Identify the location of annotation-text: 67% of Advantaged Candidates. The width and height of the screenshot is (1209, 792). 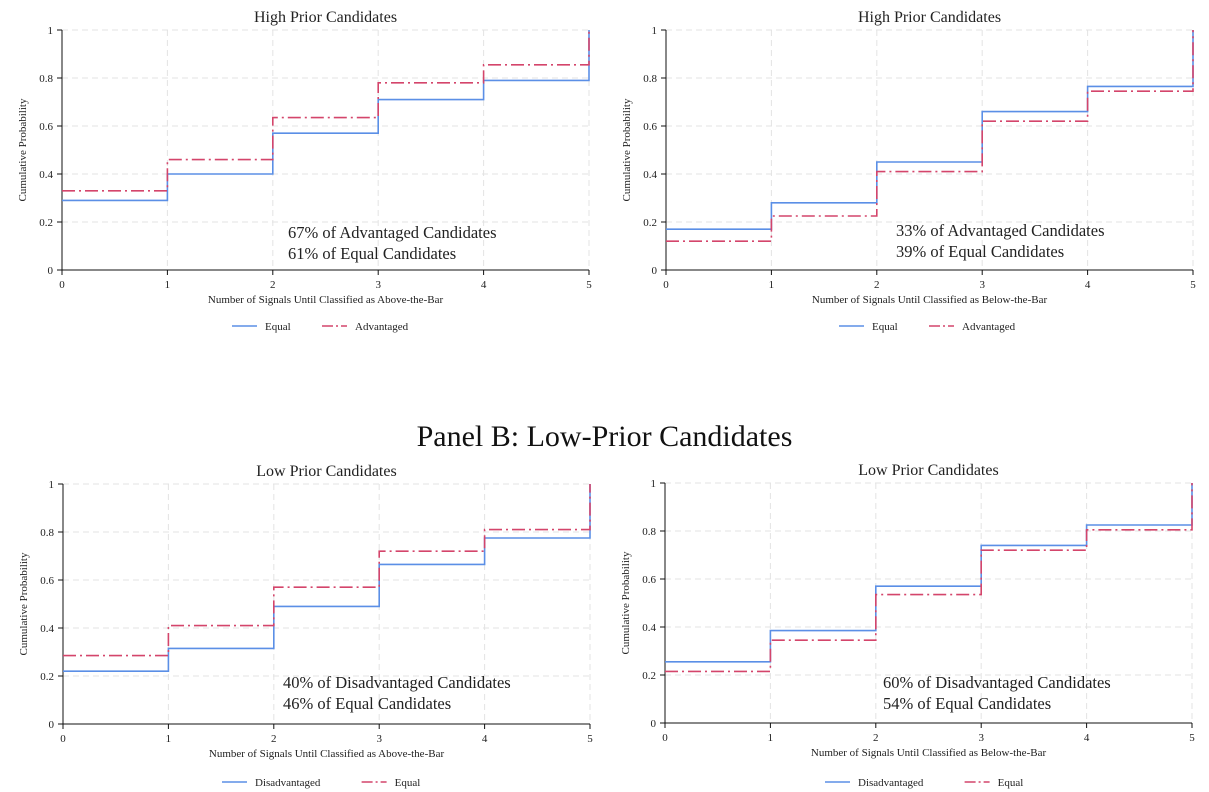
(392, 232).